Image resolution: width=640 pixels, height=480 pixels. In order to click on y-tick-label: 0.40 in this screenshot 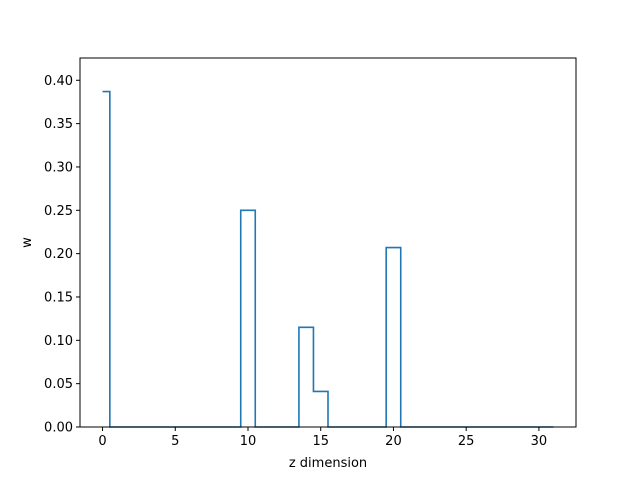, I will do `click(58, 81)`.